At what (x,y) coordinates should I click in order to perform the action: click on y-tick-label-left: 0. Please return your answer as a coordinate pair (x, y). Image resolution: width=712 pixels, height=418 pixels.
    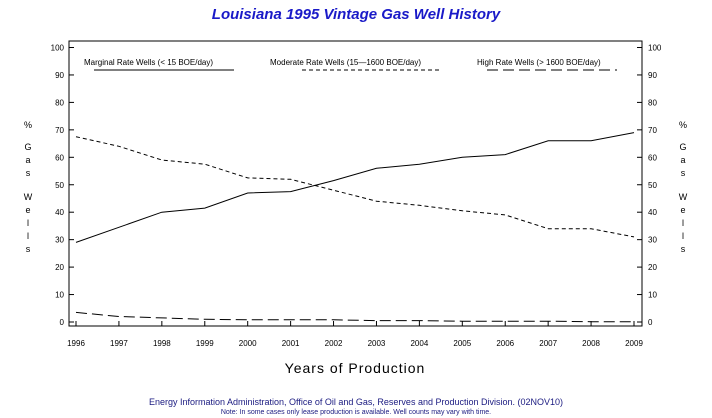
    Looking at the image, I should click on (62, 322).